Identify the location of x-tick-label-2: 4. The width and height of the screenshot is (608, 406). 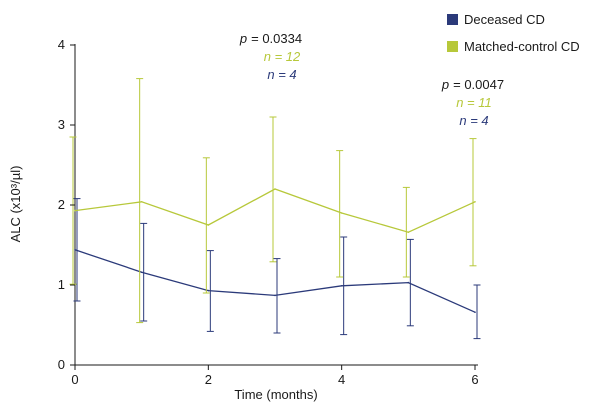
(341, 379).